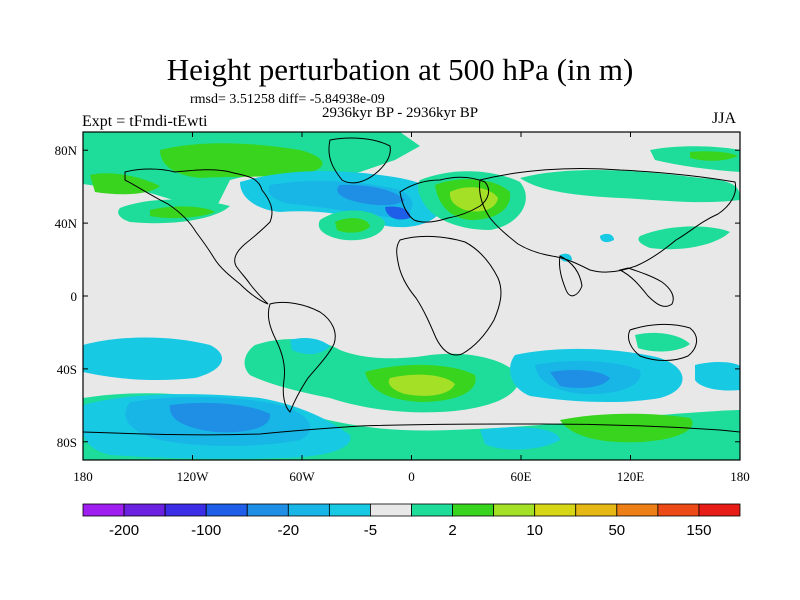  I want to click on colorbar-label: -100, so click(206, 530).